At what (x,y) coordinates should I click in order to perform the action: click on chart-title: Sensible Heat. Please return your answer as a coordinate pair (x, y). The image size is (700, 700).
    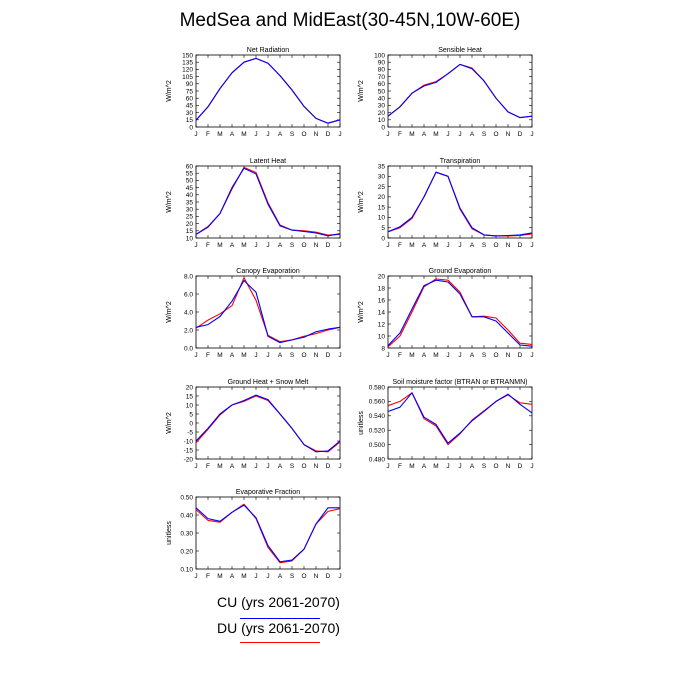
    Looking at the image, I should click on (460, 50).